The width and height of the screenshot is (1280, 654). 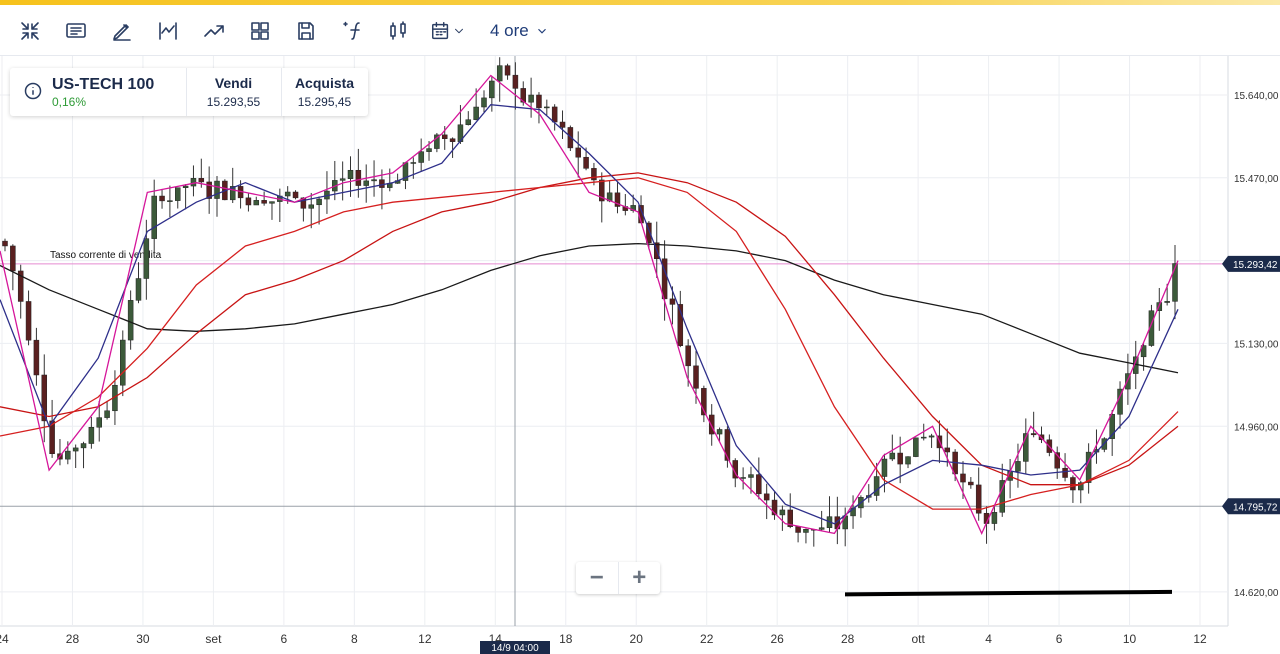 What do you see at coordinates (306, 31) in the screenshot?
I see `save-icon` at bounding box center [306, 31].